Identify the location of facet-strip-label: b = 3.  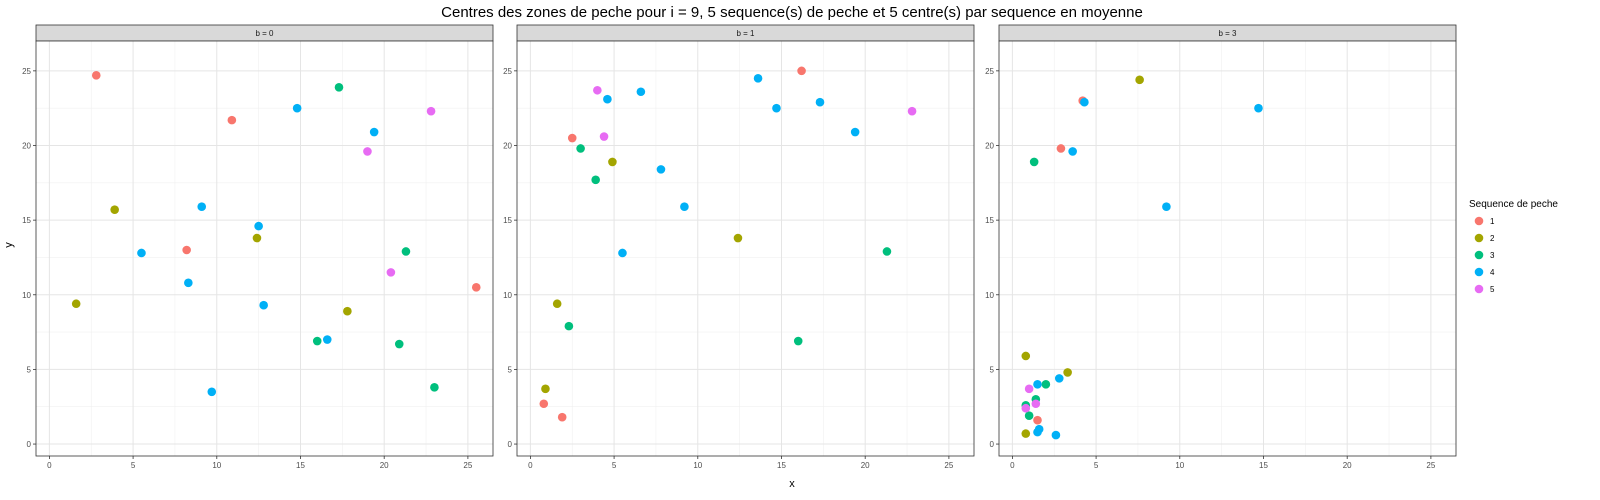
(1227, 33).